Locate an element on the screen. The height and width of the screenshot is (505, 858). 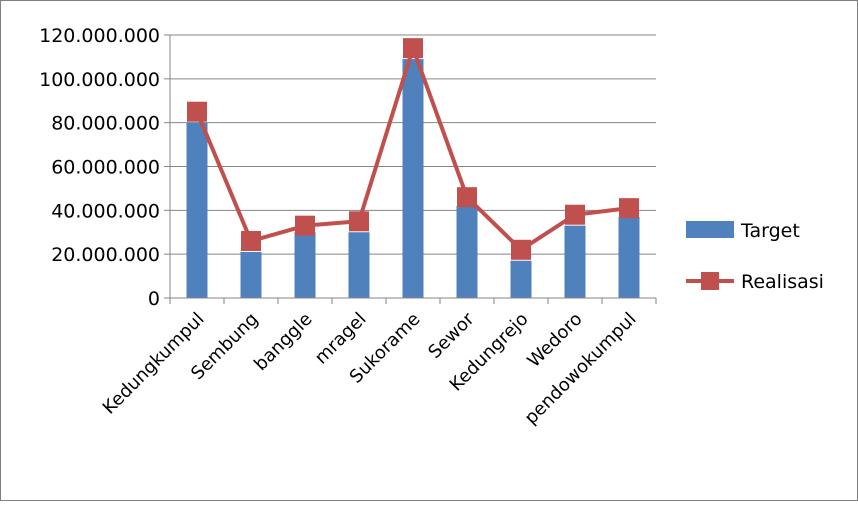
y-tick-label: 20.000.000 is located at coordinates (105, 255).